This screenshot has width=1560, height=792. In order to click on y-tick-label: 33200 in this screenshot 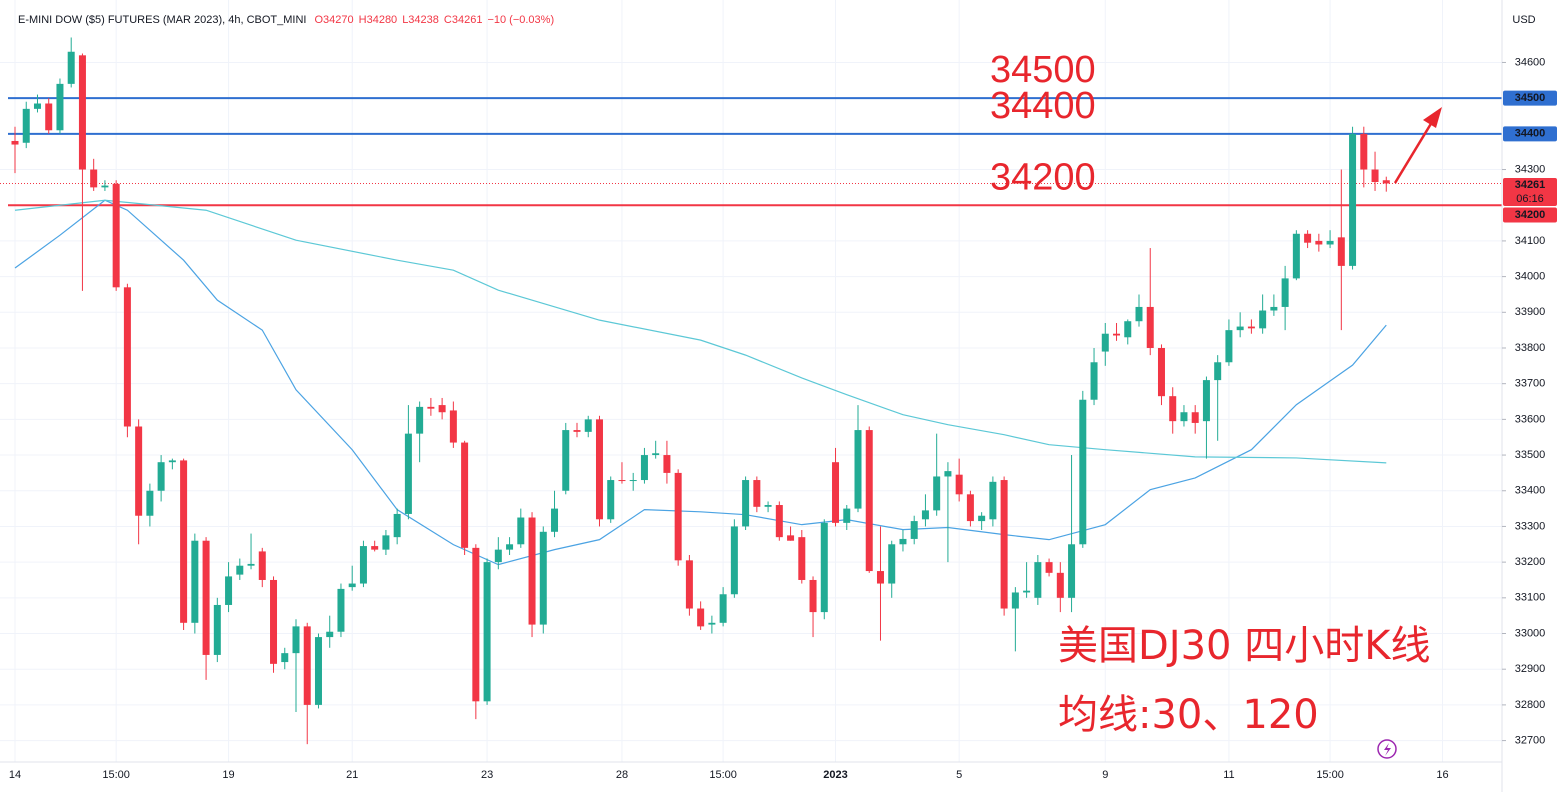, I will do `click(1530, 562)`.